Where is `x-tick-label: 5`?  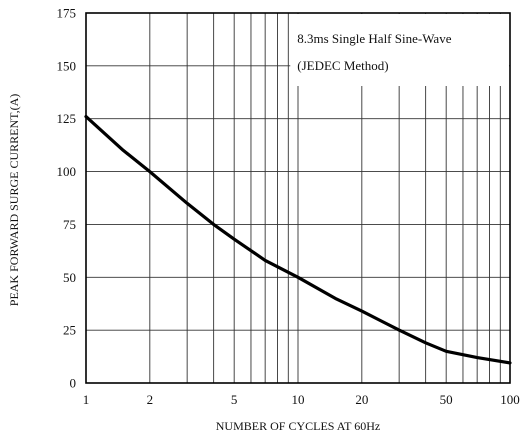
x-tick-label: 5 is located at coordinates (234, 399).